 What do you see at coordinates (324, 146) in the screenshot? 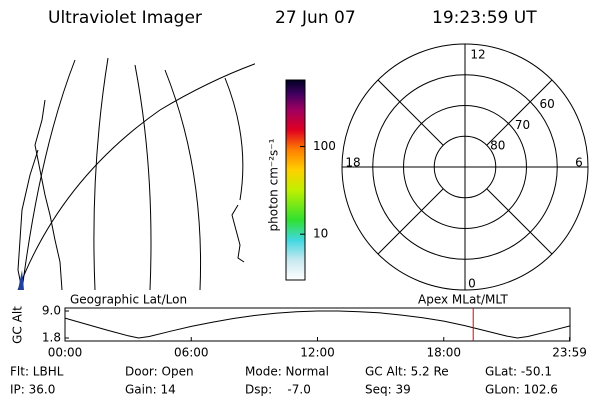
I see `colorbar-tick-label: 100` at bounding box center [324, 146].